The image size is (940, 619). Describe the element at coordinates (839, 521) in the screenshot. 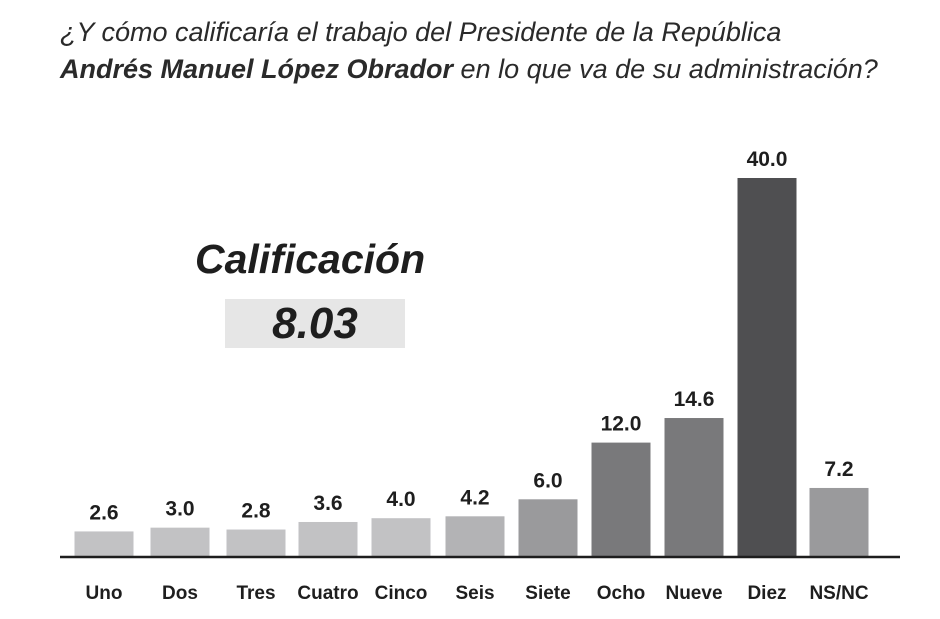

I see `bar-ns-nc` at that location.